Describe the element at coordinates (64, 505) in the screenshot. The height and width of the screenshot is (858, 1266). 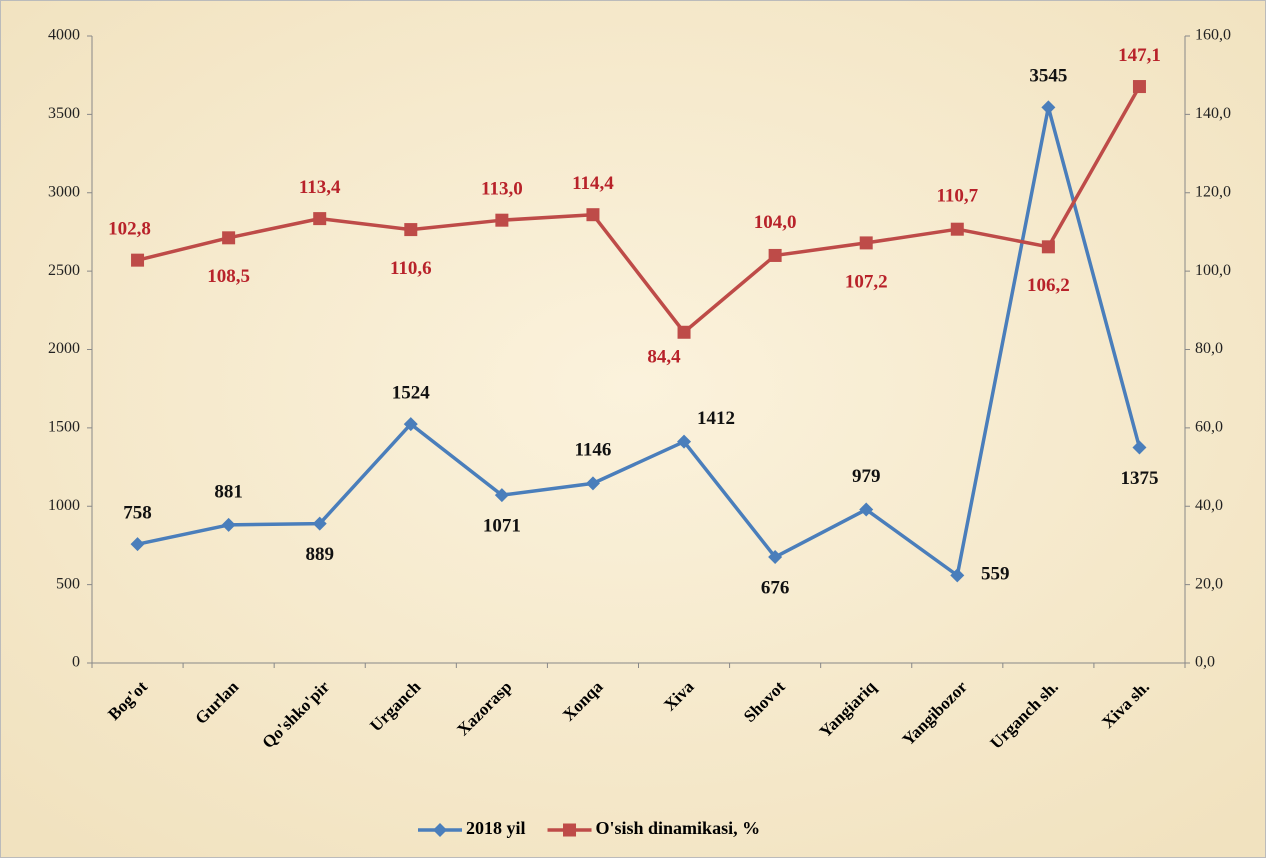
I see `y-tick-label: 1000` at that location.